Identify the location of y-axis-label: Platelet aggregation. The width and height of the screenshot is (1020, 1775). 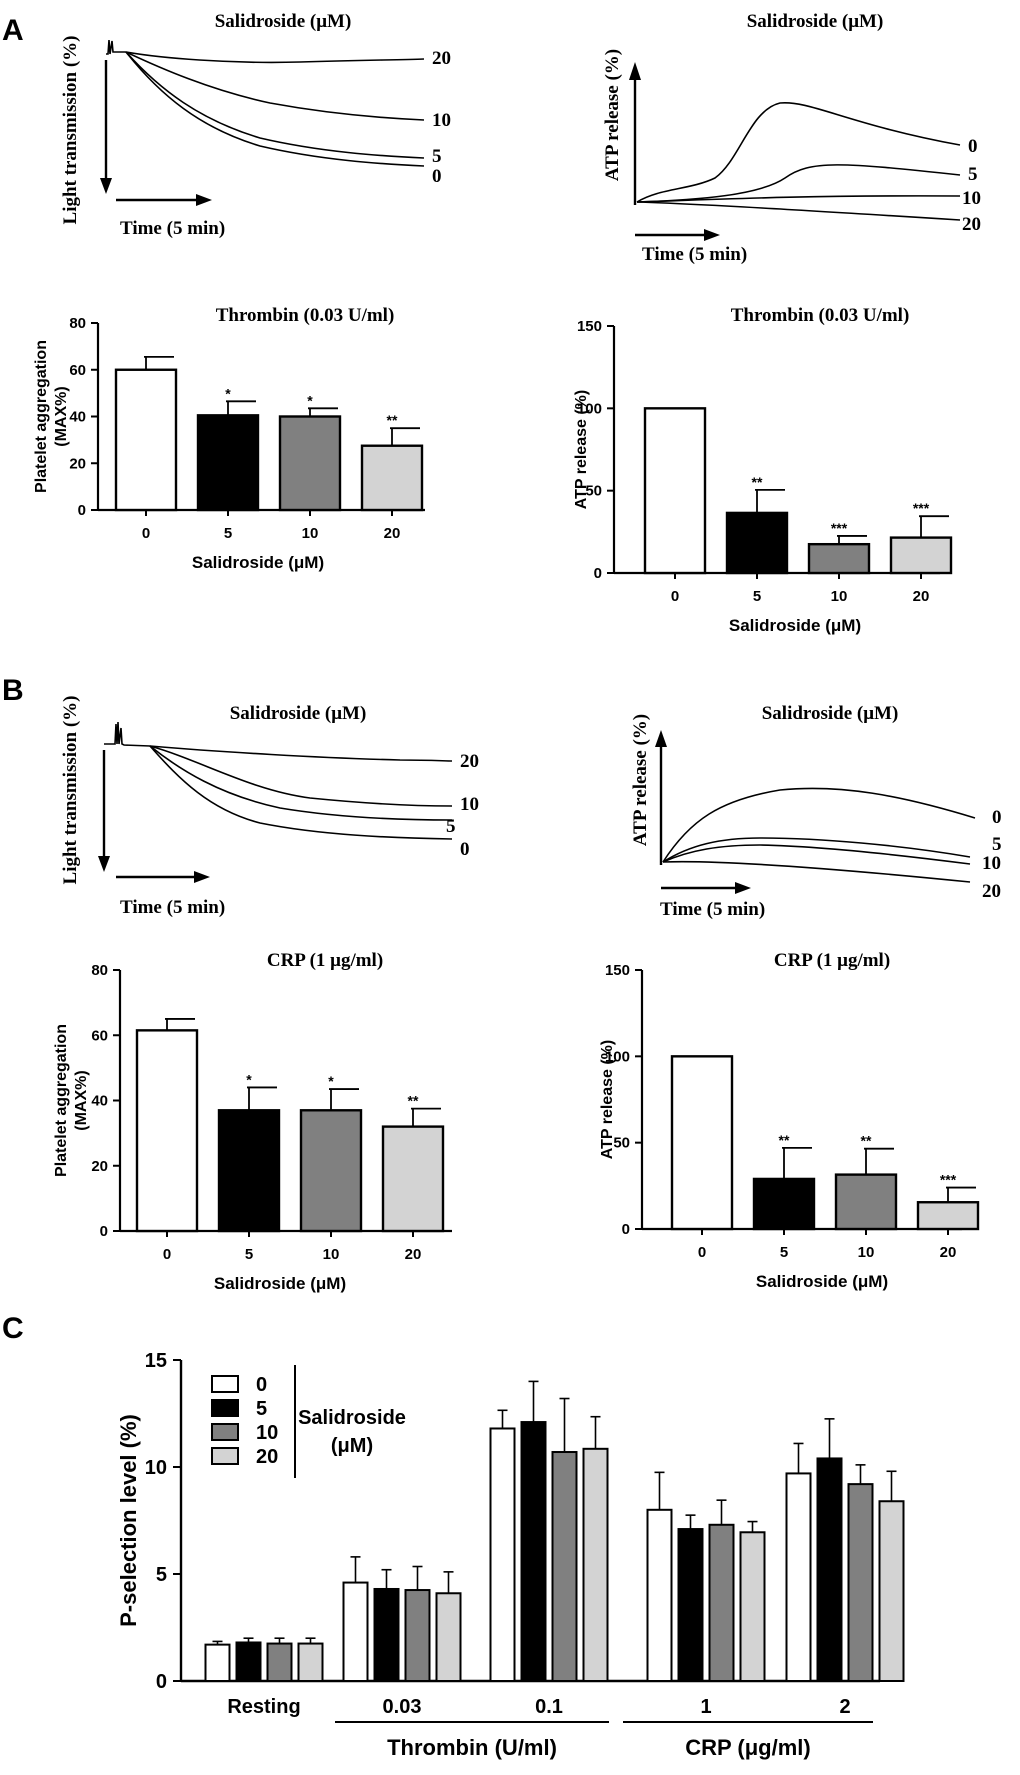
(41, 416).